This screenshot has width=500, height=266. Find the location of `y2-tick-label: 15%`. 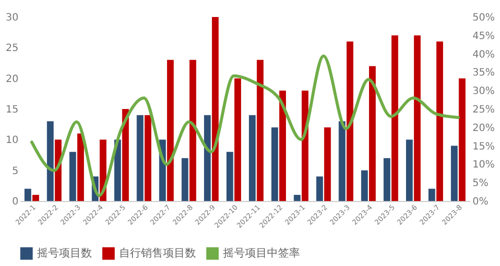

y2-tick-label: 15% is located at coordinates (483, 146).